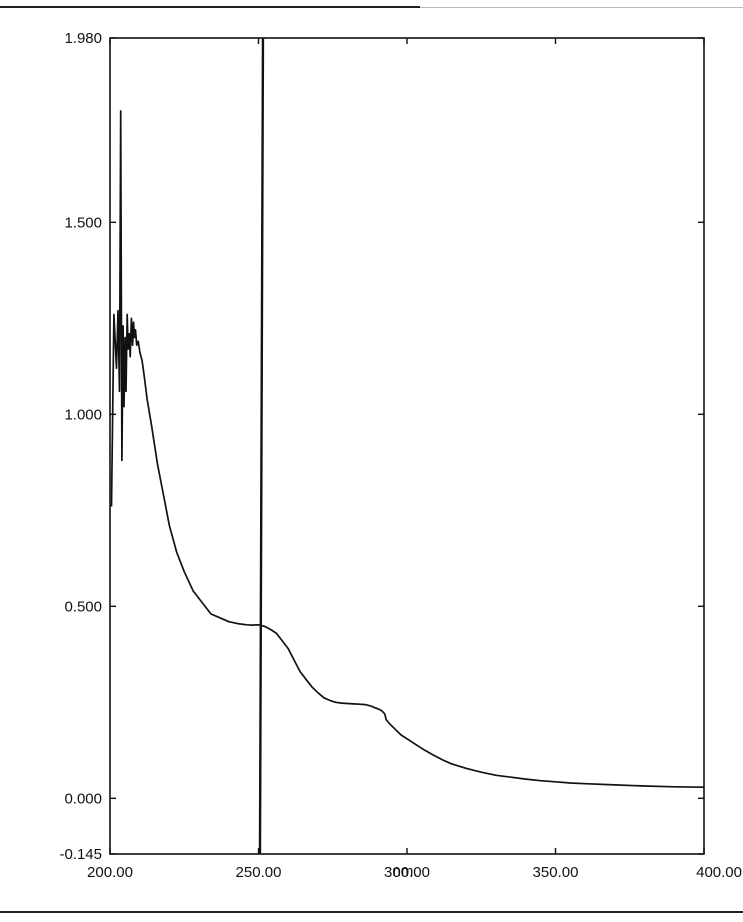  Describe the element at coordinates (83, 414) in the screenshot. I see `y-tick-label: 1.000` at that location.